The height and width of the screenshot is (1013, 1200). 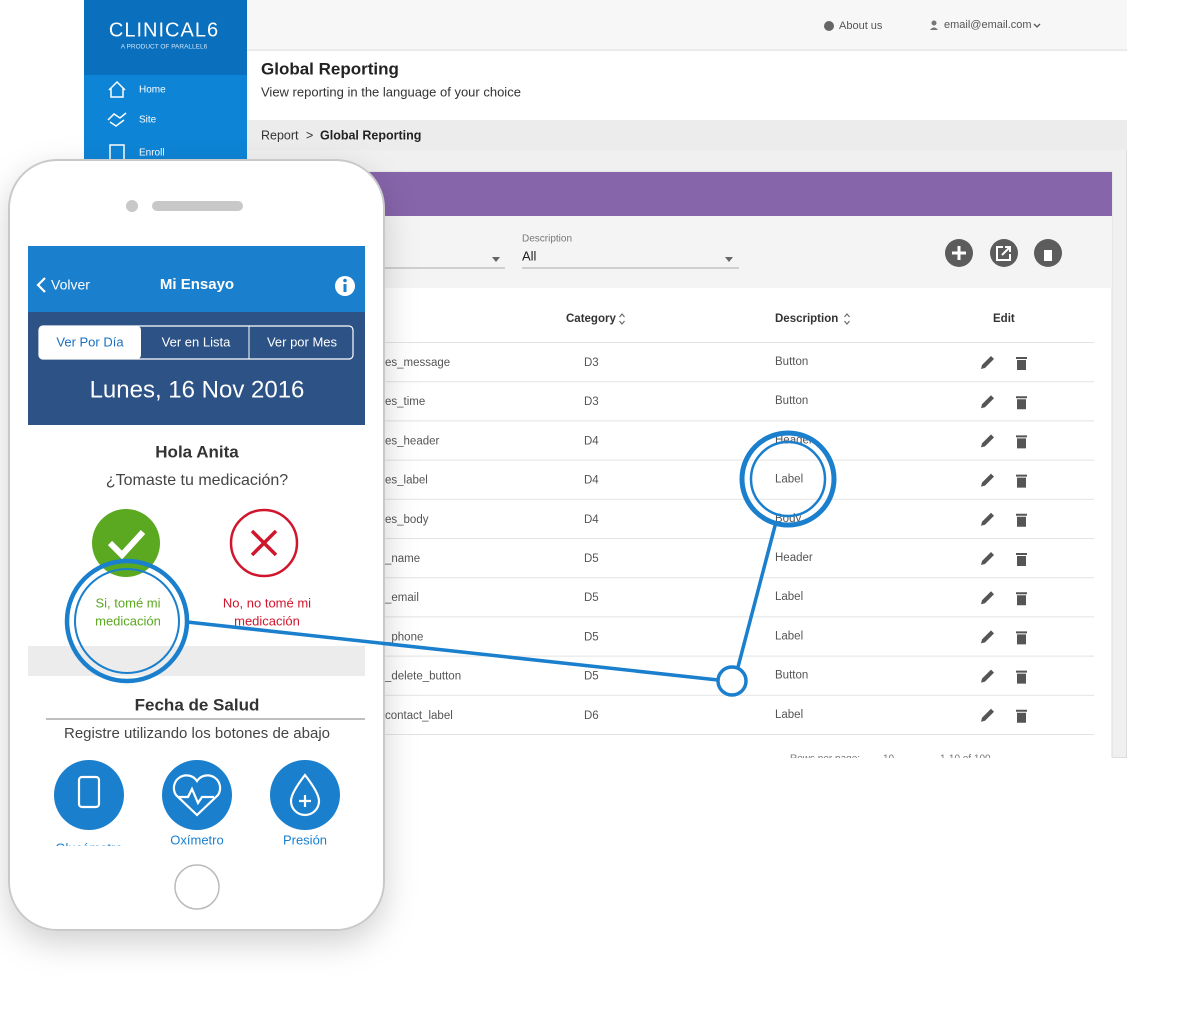 I want to click on top-bar, so click(x=687, y=25).